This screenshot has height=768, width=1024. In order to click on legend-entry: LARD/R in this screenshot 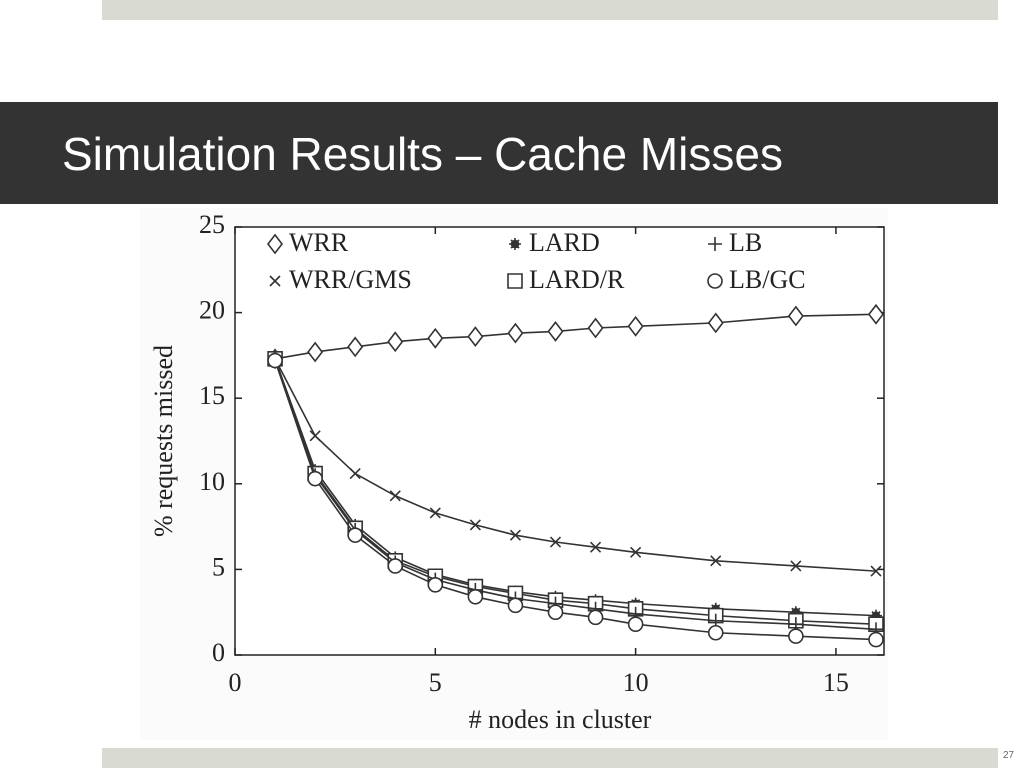, I will do `click(566, 279)`.